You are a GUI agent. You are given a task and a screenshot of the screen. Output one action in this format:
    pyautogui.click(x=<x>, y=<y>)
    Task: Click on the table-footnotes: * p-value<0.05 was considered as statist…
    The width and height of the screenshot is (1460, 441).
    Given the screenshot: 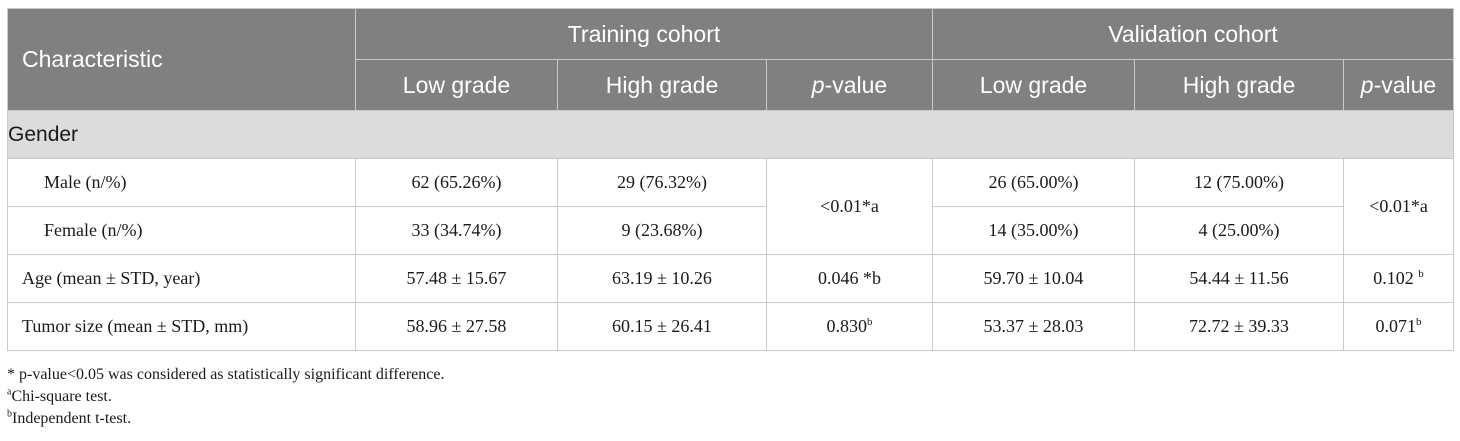 What is the action you would take?
    pyautogui.click(x=225, y=397)
    